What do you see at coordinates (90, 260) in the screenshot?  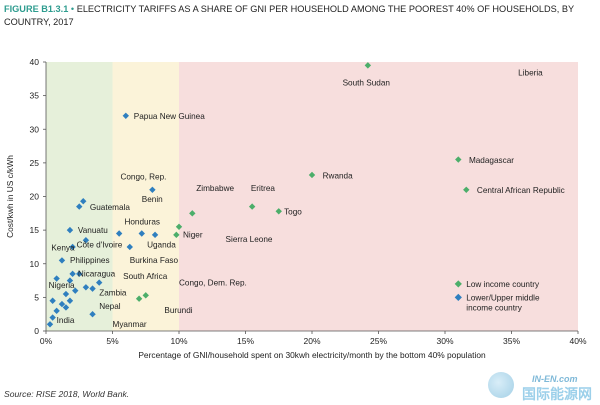 I see `country-label: Philippines` at bounding box center [90, 260].